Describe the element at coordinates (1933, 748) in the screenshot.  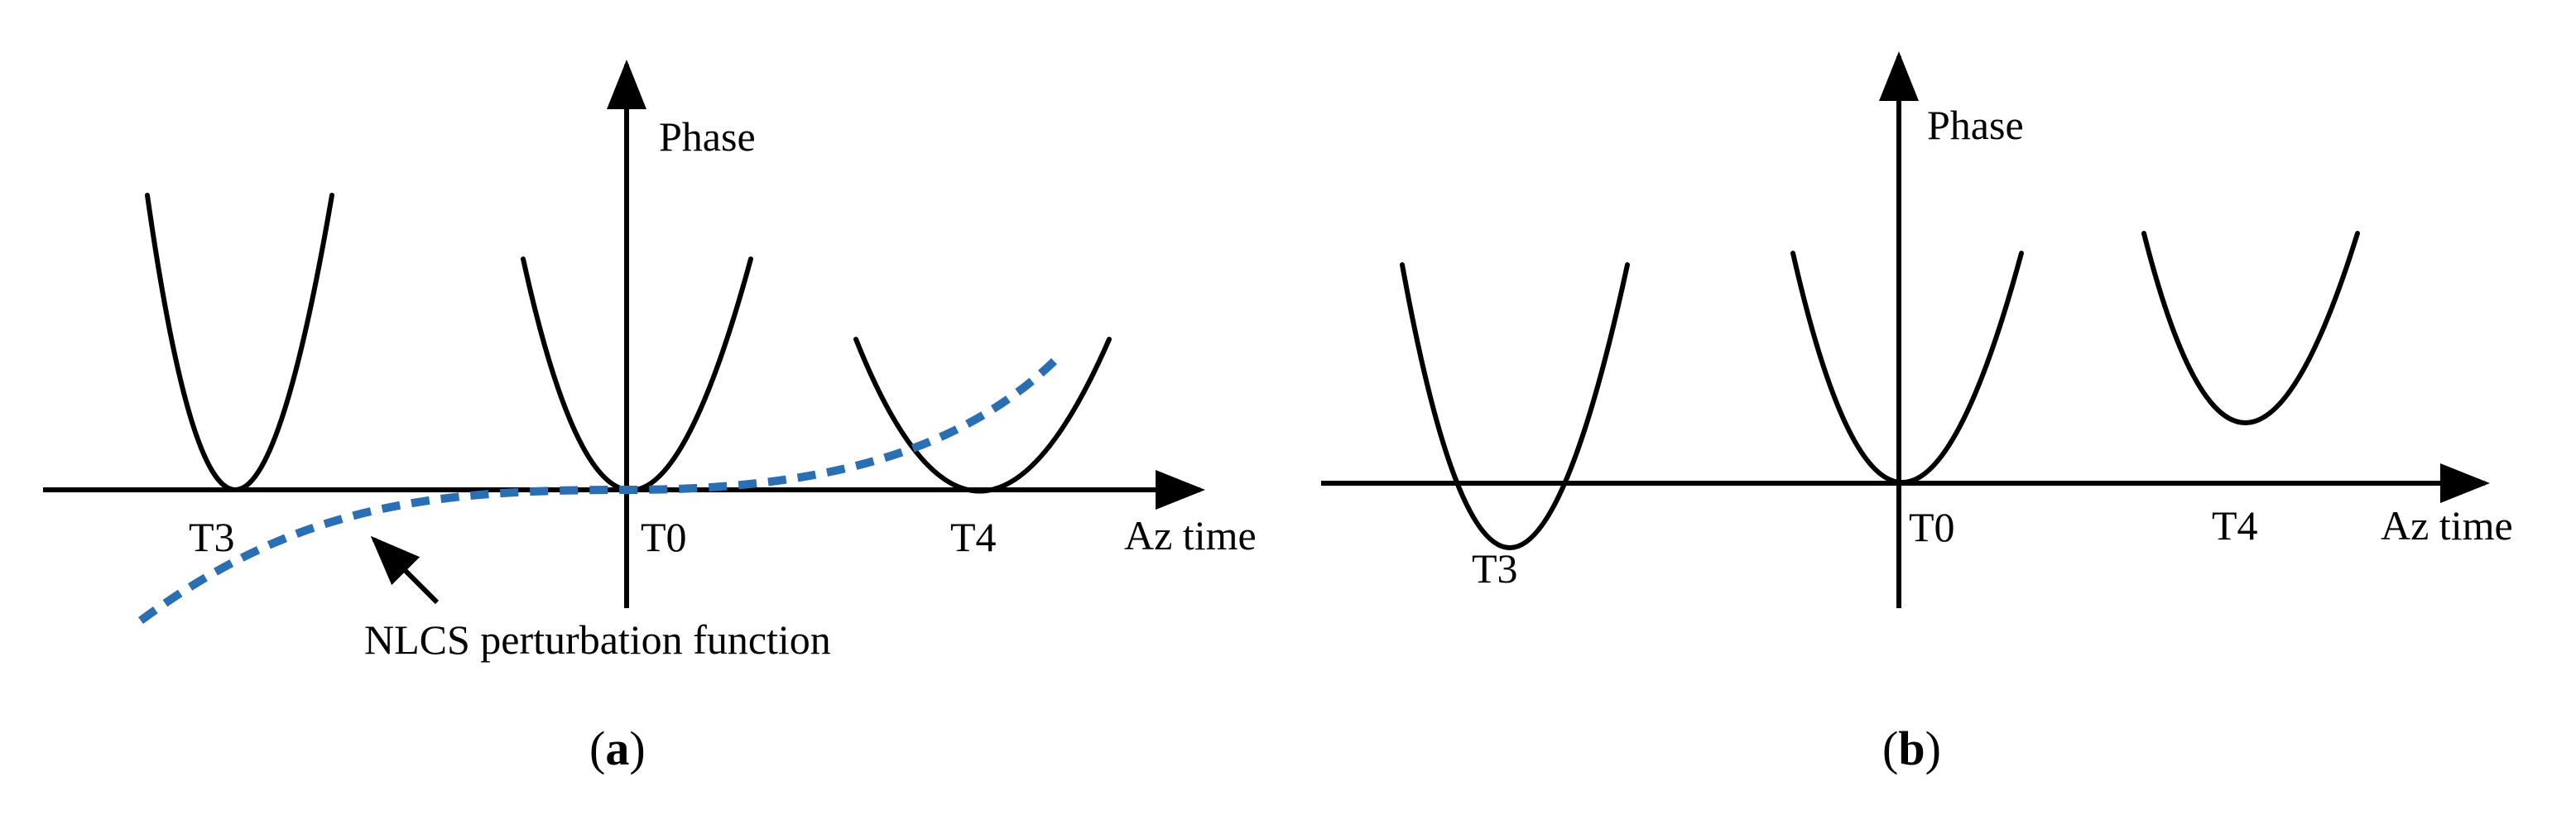
I see `panel-b-caption-close: )` at that location.